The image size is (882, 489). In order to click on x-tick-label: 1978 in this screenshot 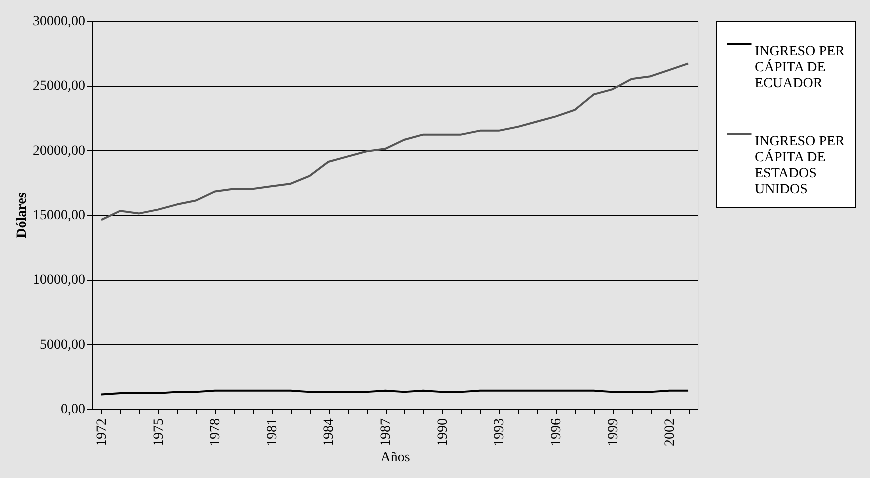, I will do `click(216, 432)`.